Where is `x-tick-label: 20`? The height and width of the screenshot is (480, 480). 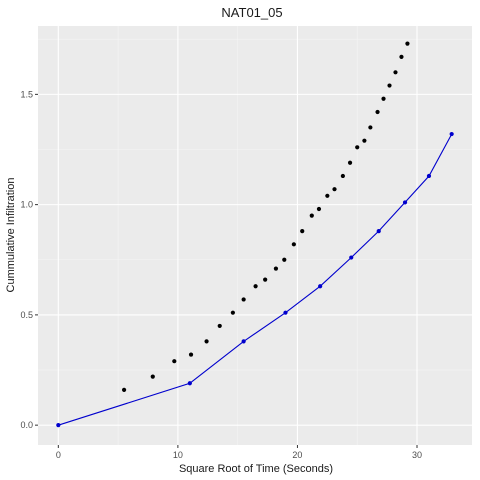 x-tick-label: 20 is located at coordinates (297, 455).